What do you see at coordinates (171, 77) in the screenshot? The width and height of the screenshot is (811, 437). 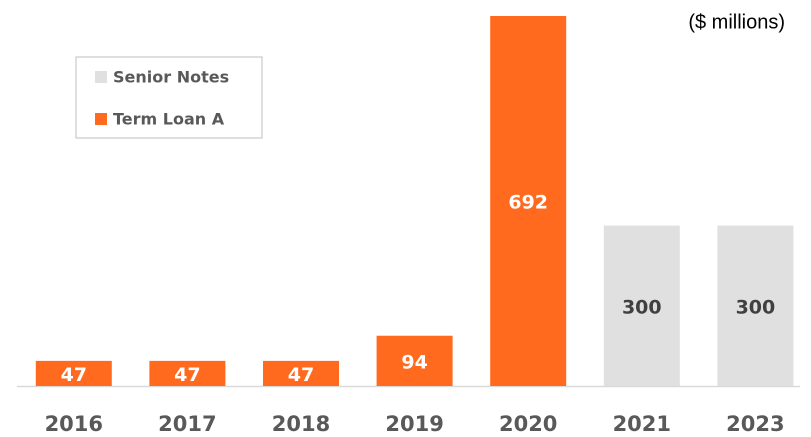 I see `legend-label: Senior Notes` at bounding box center [171, 77].